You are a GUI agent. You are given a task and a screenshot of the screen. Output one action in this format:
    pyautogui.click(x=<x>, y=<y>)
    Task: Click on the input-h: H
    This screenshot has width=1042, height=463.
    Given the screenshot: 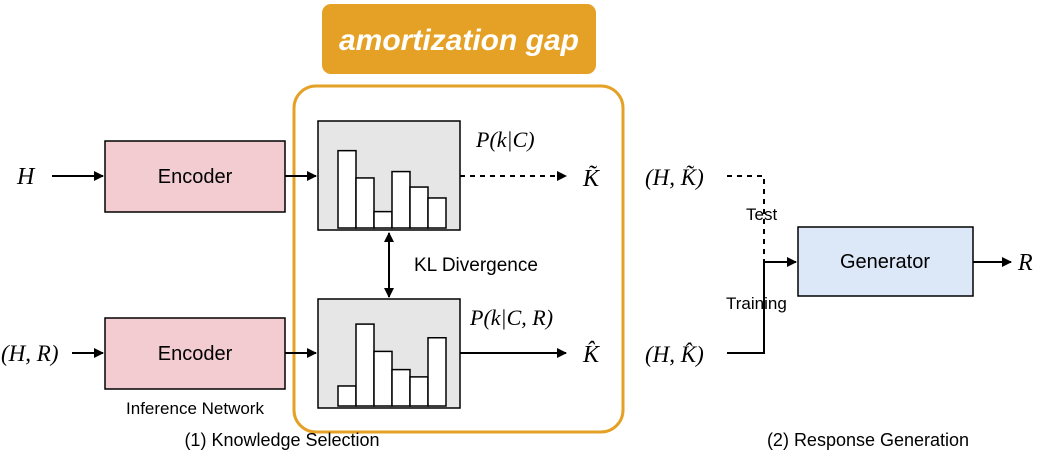 What is the action you would take?
    pyautogui.click(x=26, y=177)
    